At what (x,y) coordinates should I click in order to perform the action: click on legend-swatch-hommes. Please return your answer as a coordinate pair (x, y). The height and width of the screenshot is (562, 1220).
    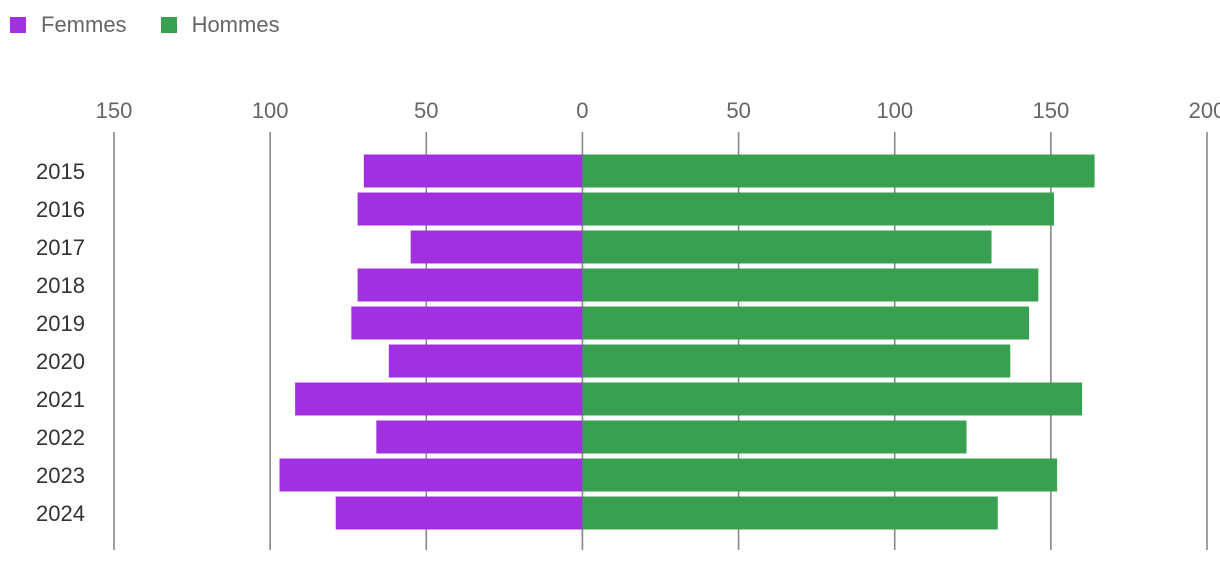
    Looking at the image, I should click on (168, 25).